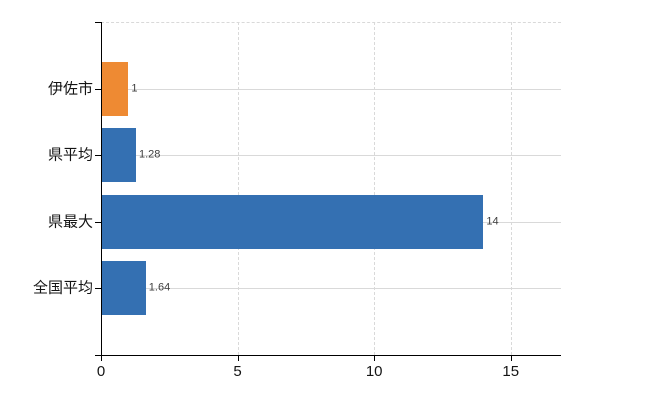  Describe the element at coordinates (328, 355) in the screenshot. I see `x-axis` at that location.